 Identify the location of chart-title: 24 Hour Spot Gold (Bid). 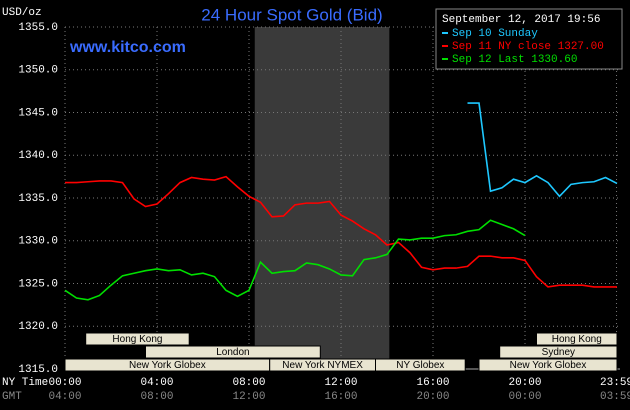
(291, 14).